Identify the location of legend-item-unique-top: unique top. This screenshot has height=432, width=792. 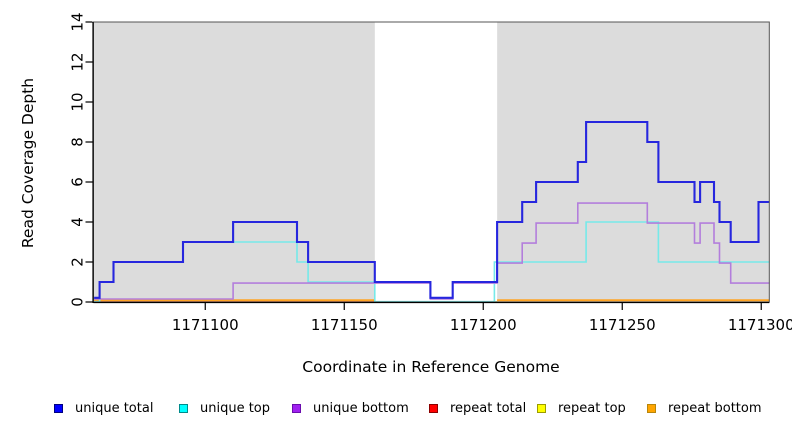
(224, 408).